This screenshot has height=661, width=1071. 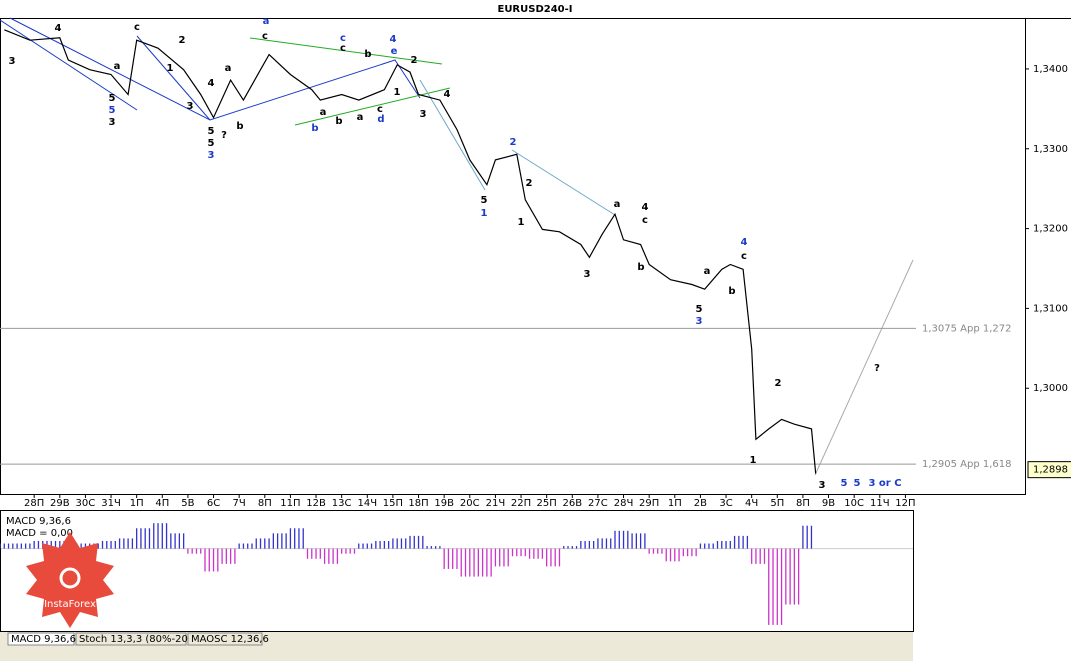 I want to click on x-tick-label: 4Ч, so click(x=751, y=503).